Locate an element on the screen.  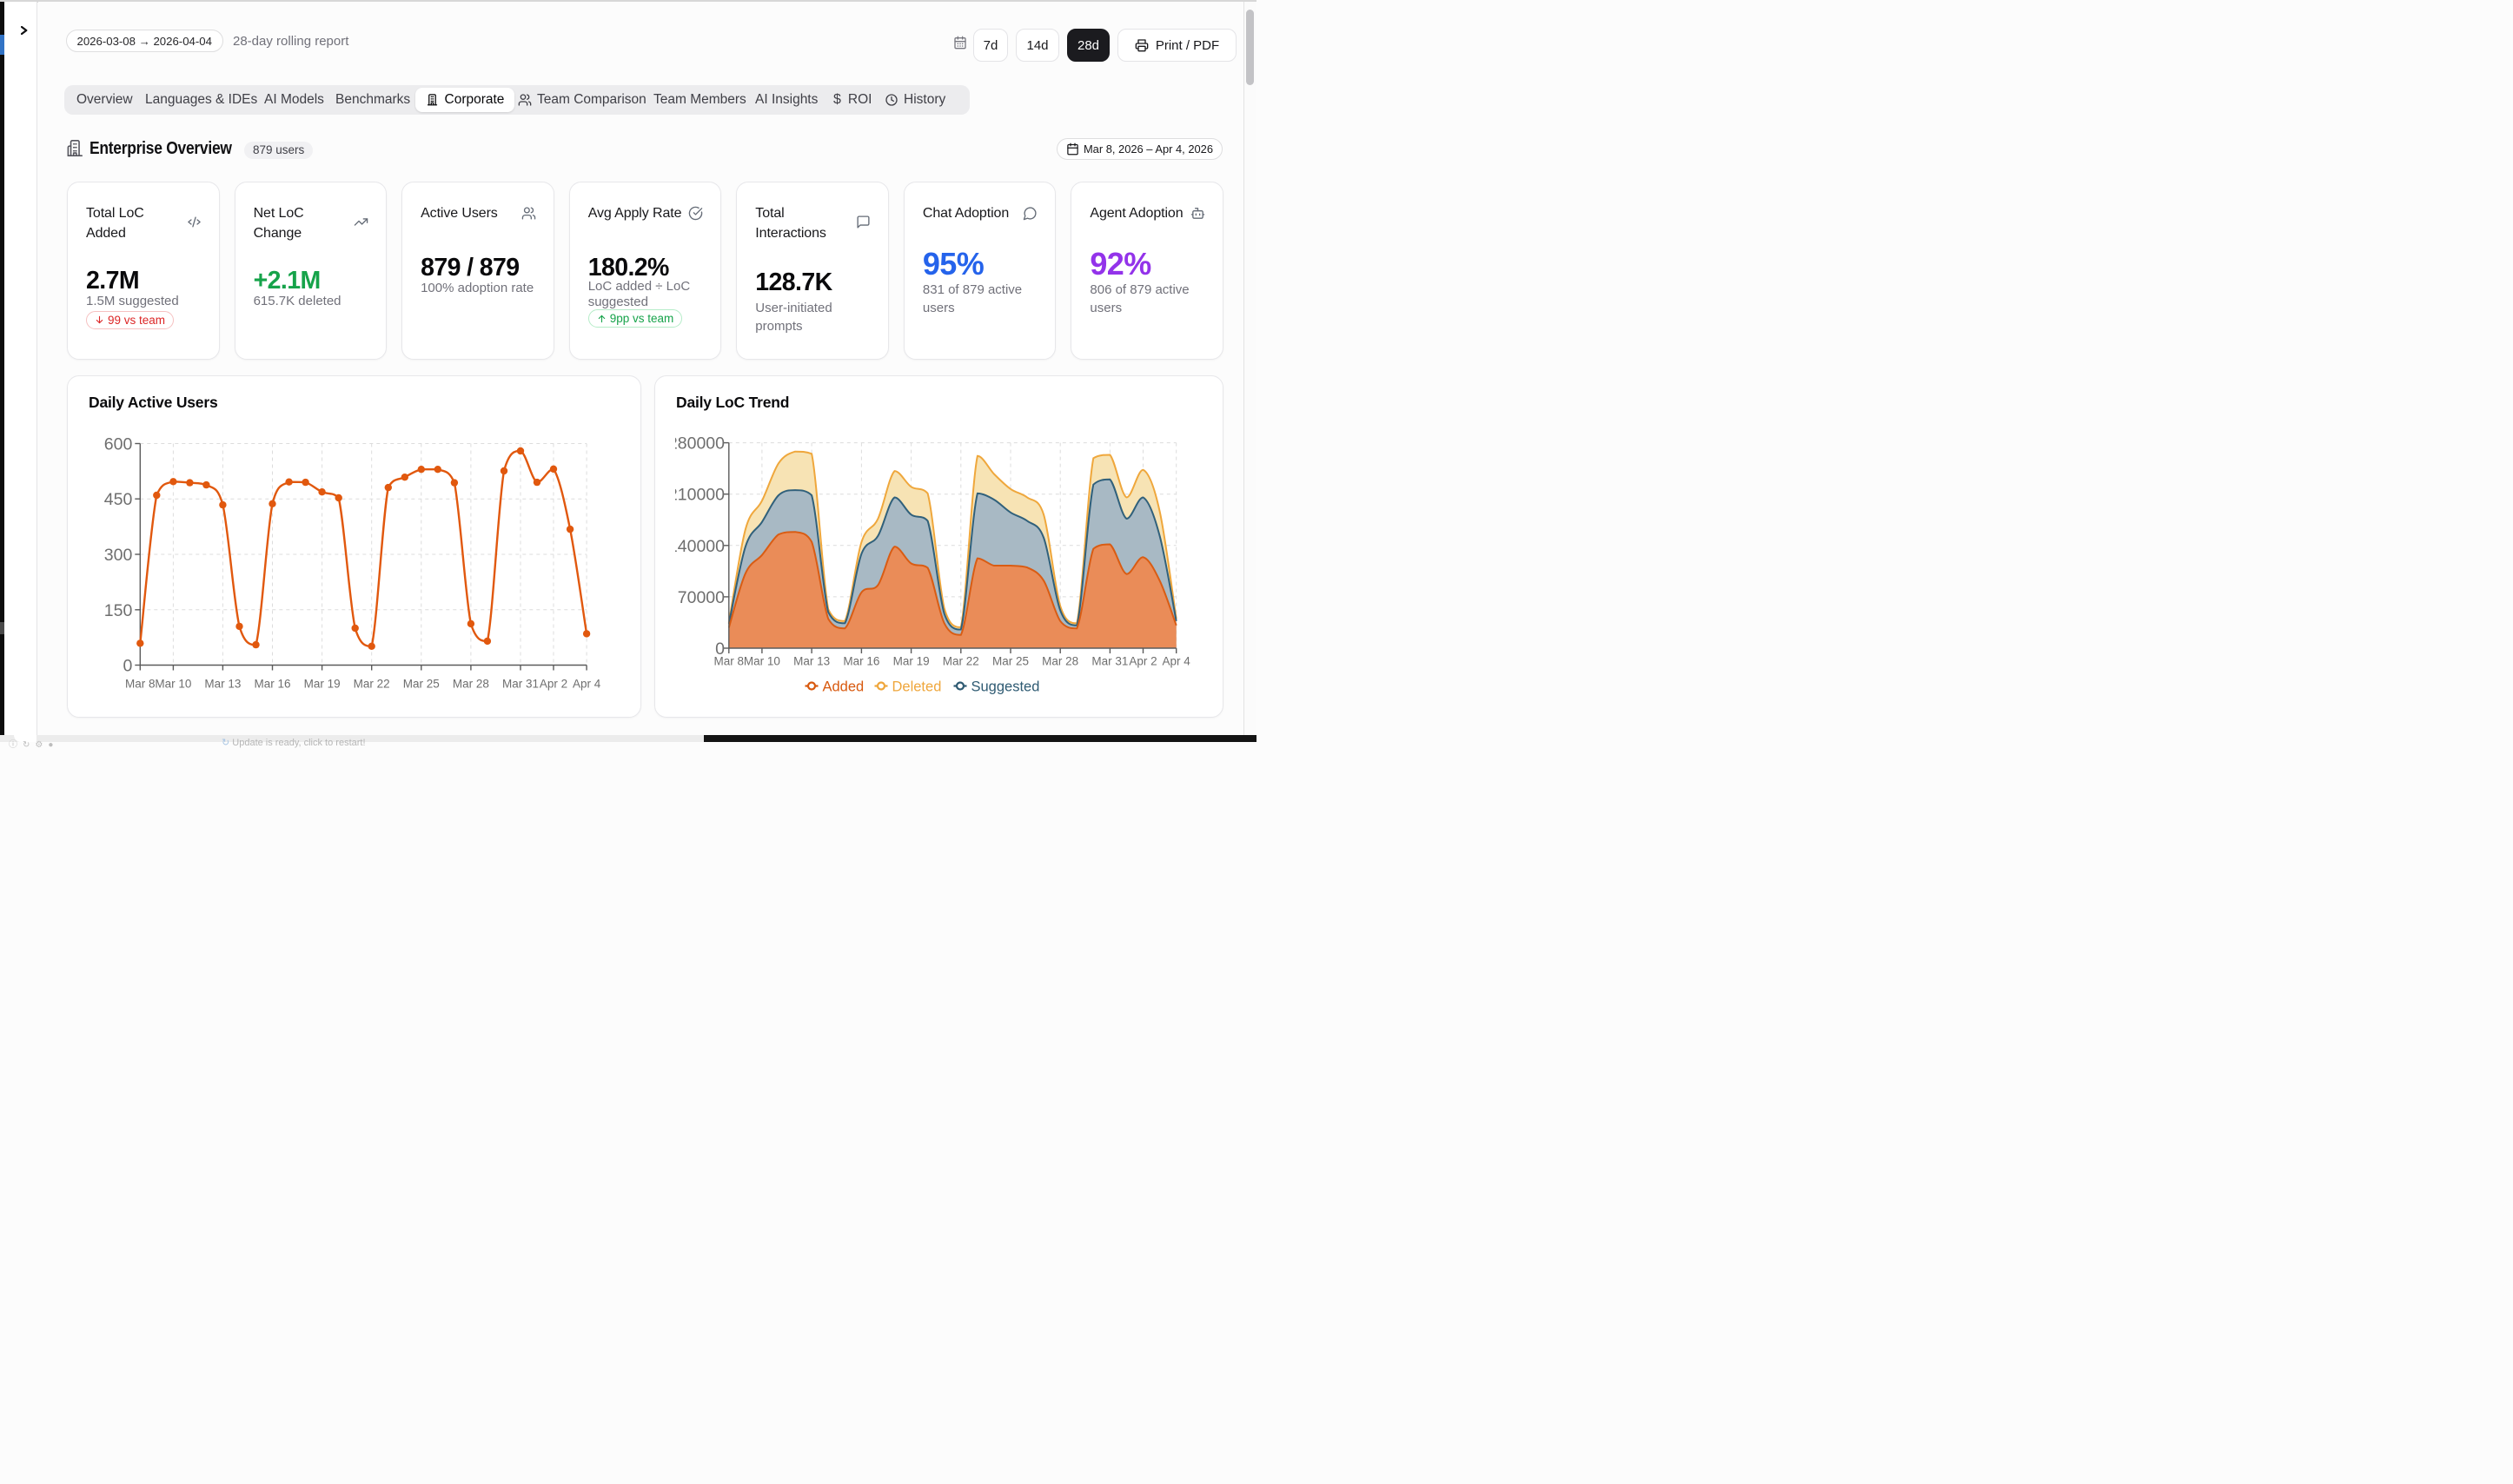
svg-text: 280000 is located at coordinates (697, 443).